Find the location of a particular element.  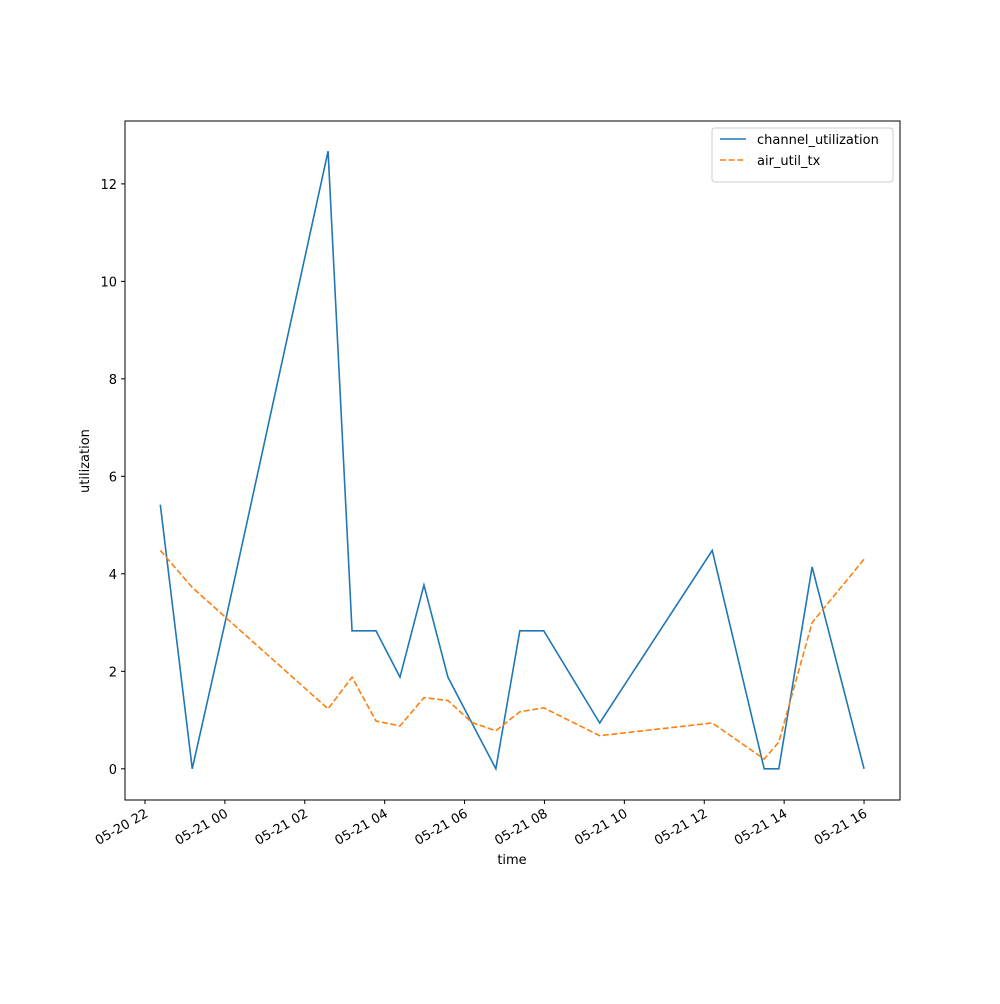

x-tick-label: 05-21 14 is located at coordinates (761, 827).